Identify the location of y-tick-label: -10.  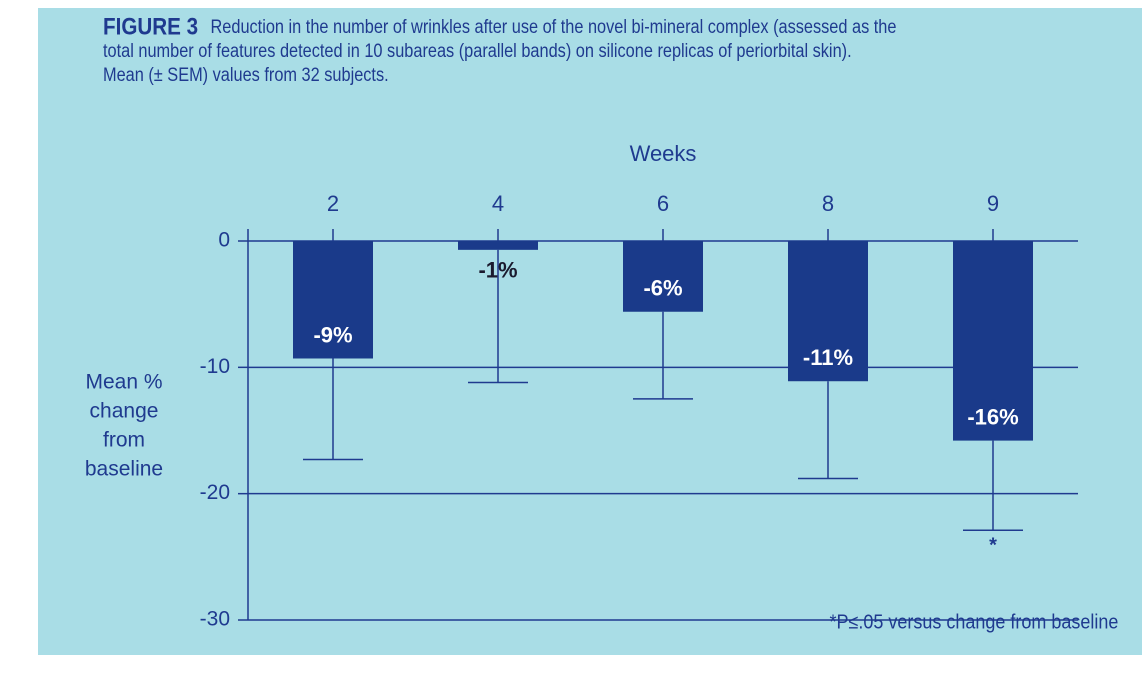
(215, 366).